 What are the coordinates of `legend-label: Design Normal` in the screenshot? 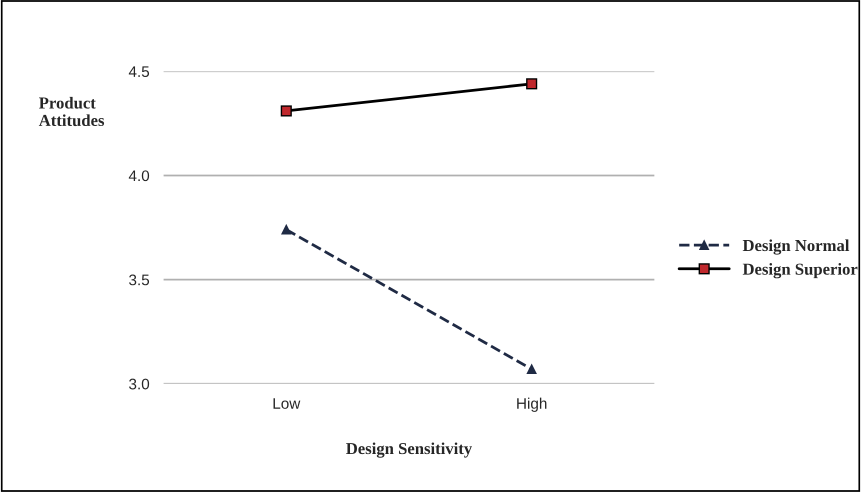 It's located at (796, 247).